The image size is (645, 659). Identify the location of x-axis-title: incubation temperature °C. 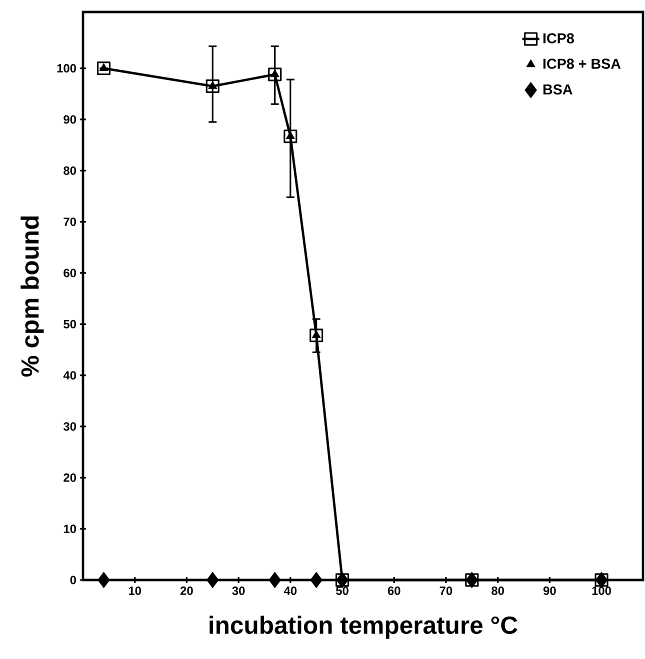
(364, 627).